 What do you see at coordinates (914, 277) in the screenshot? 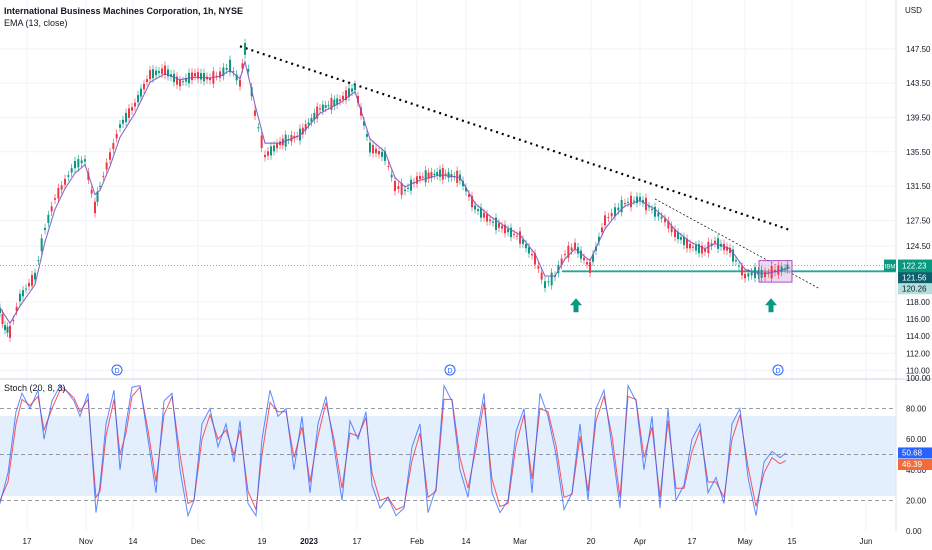
I see `support-tag: 121.56` at bounding box center [914, 277].